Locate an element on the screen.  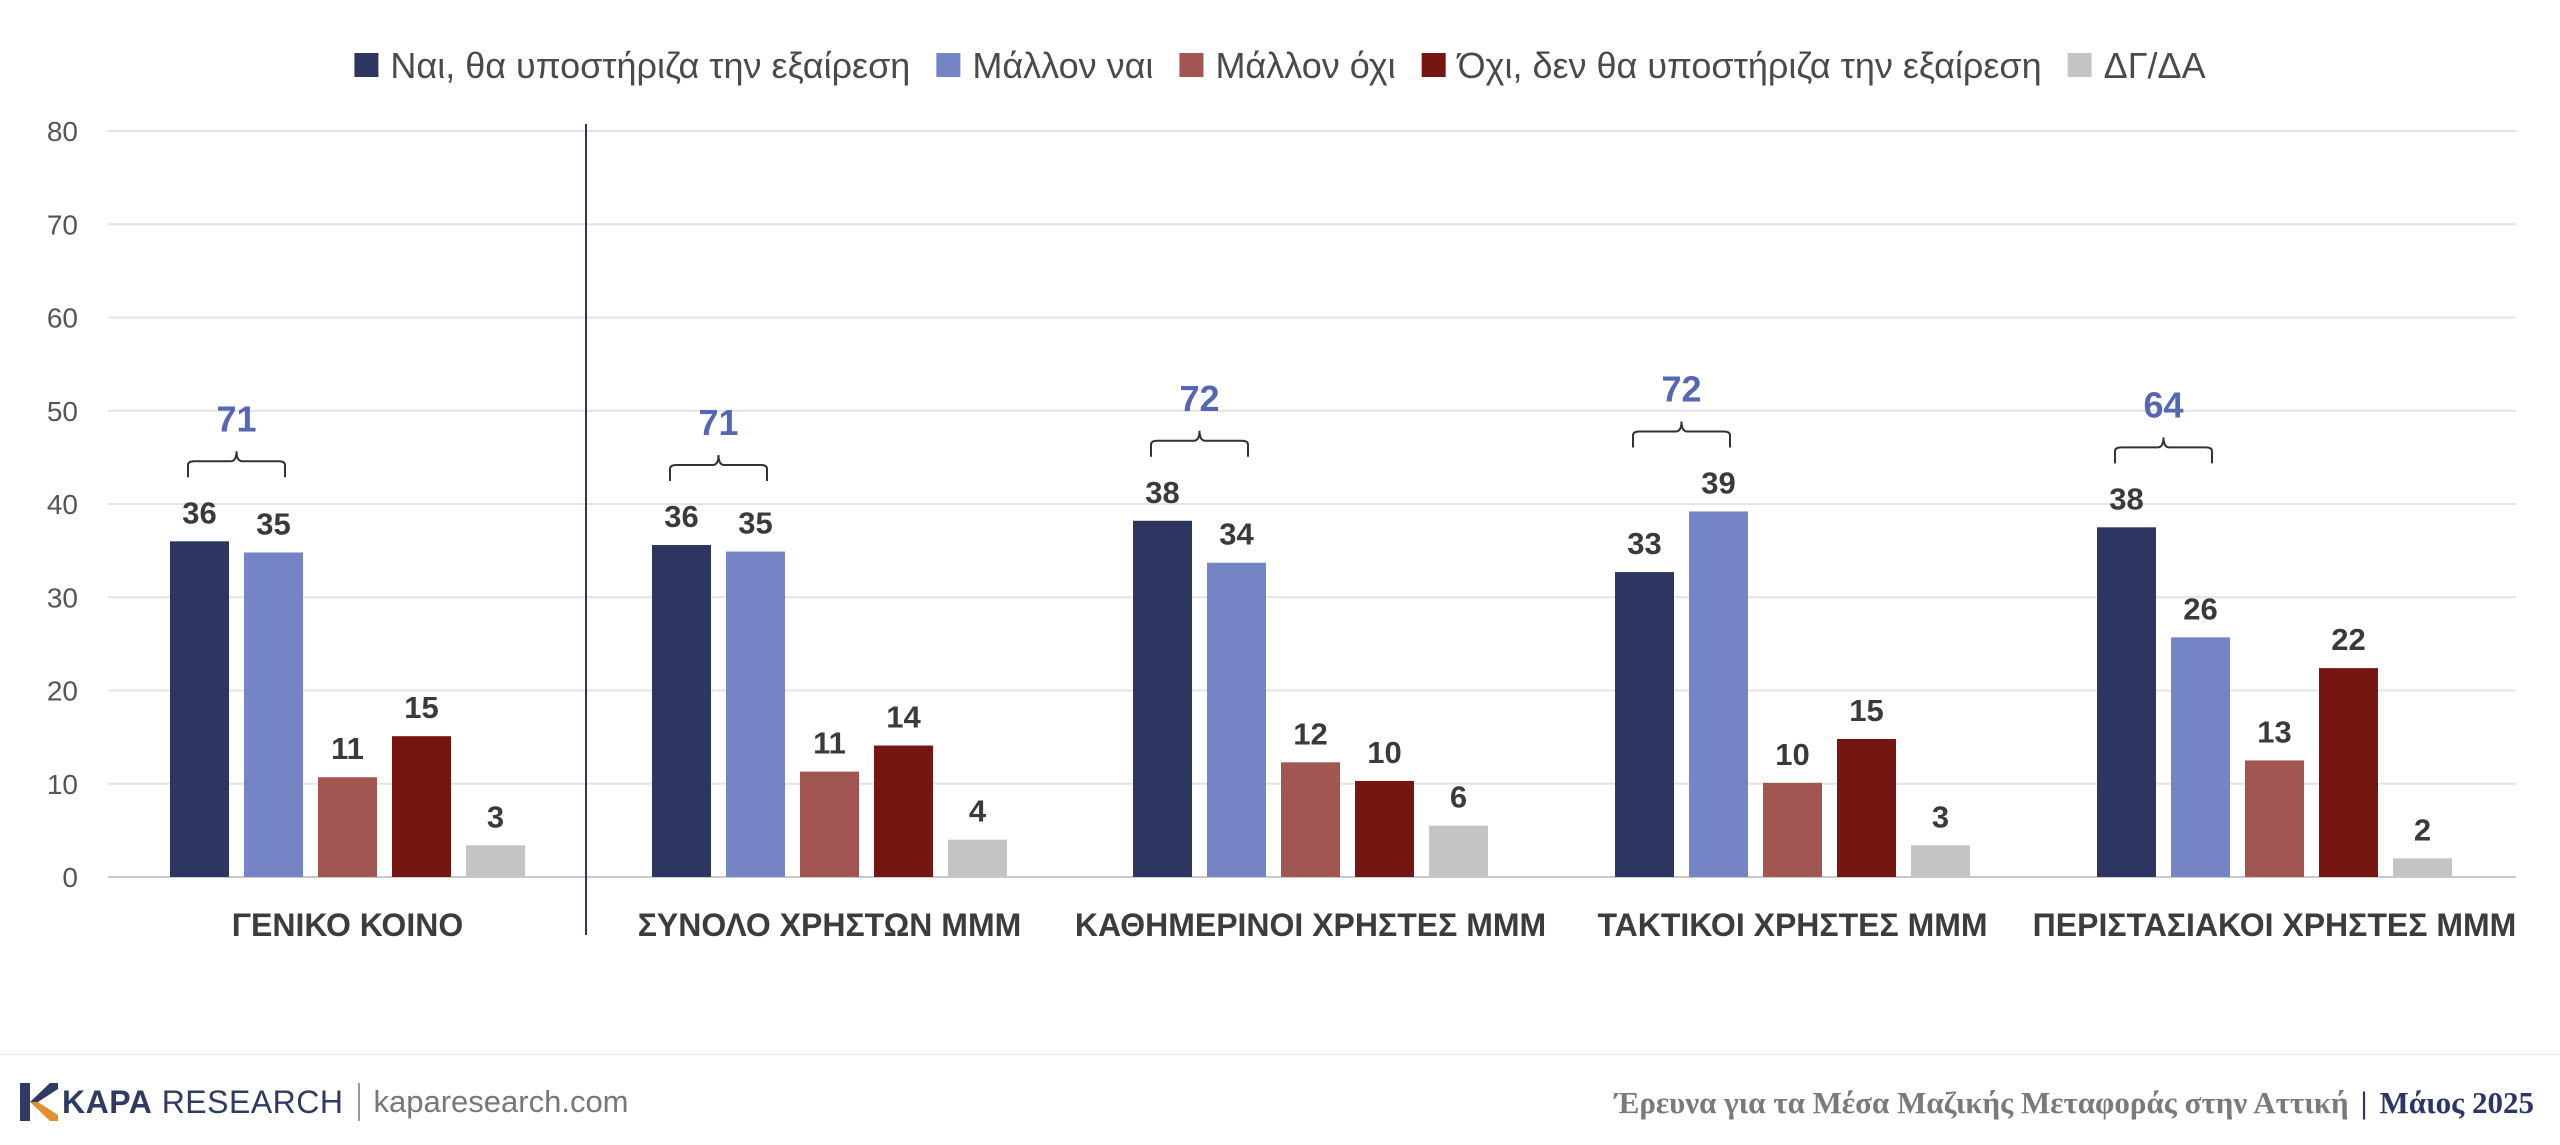
bar-value-label: 39 is located at coordinates (1718, 482).